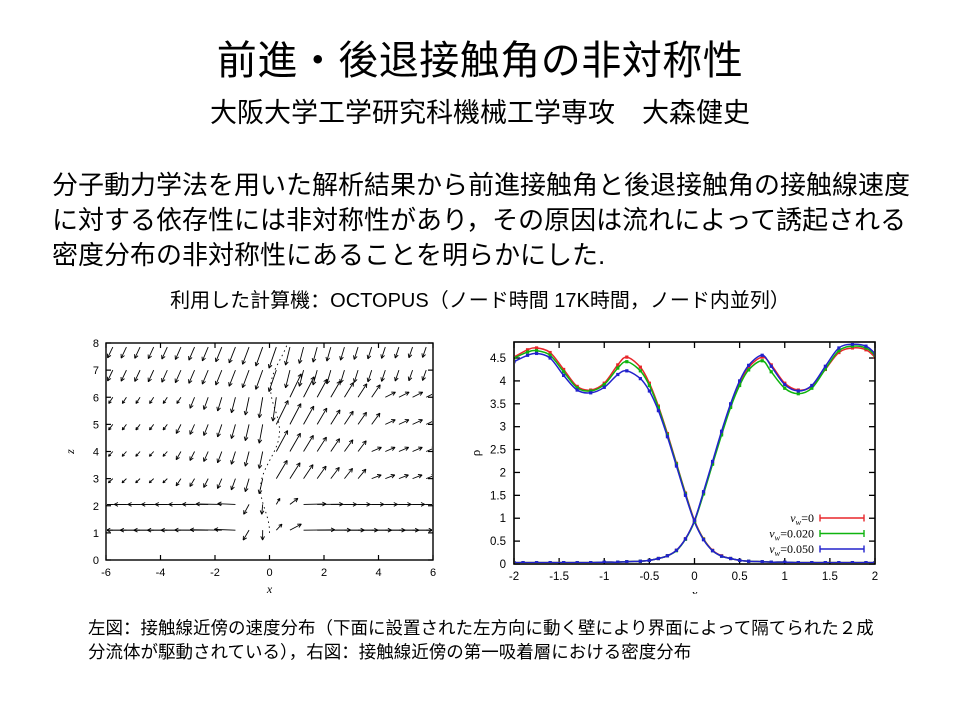 This screenshot has height=720, width=960. I want to click on page-subtitle: 大阪大学工学研究科機械工学専攻 大森健史, so click(480, 113).